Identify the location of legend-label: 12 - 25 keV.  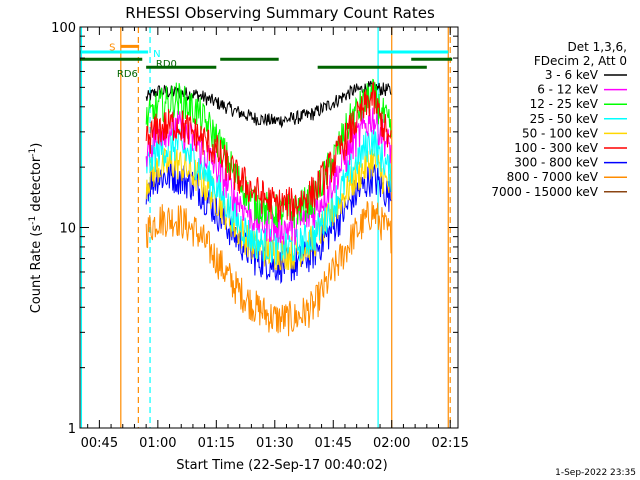
(564, 104).